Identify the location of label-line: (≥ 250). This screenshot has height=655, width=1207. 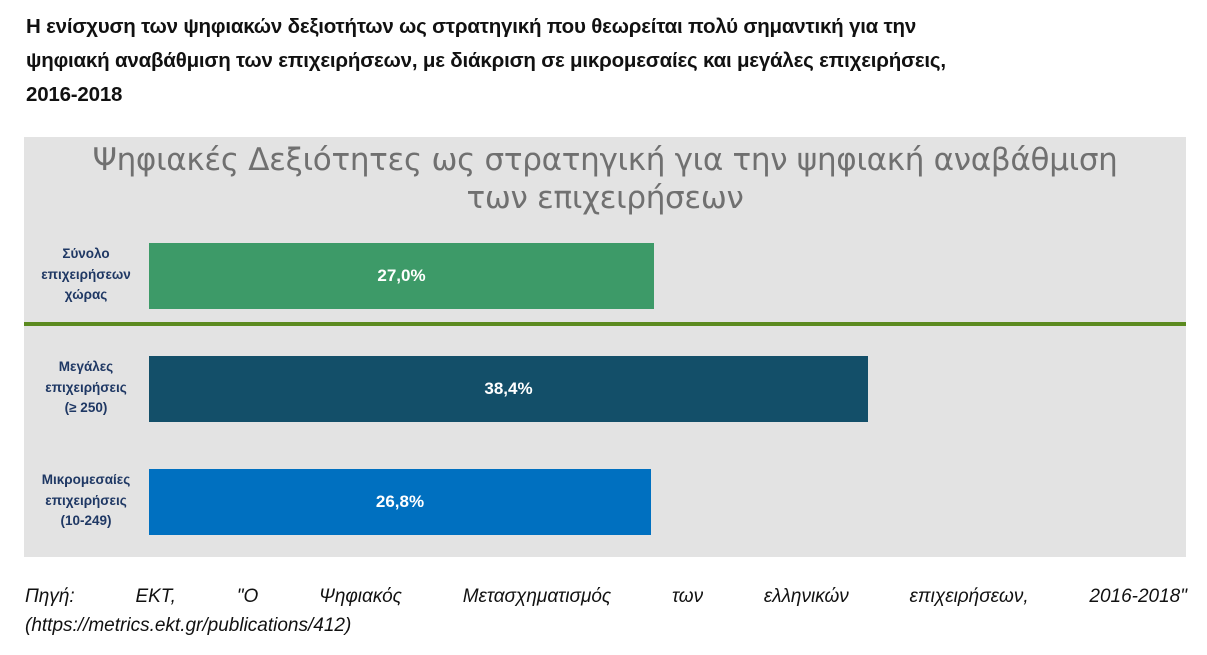
(86, 407).